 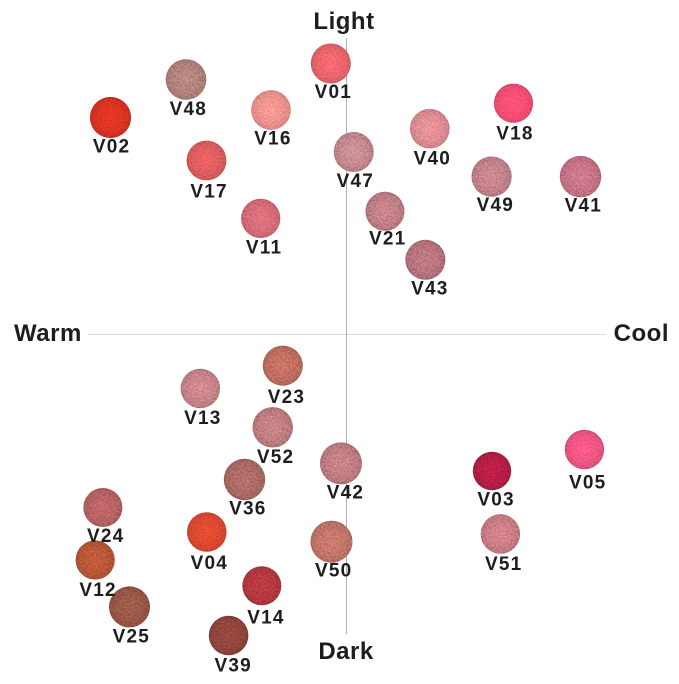 What do you see at coordinates (432, 159) in the screenshot?
I see `svg-text: V40` at bounding box center [432, 159].